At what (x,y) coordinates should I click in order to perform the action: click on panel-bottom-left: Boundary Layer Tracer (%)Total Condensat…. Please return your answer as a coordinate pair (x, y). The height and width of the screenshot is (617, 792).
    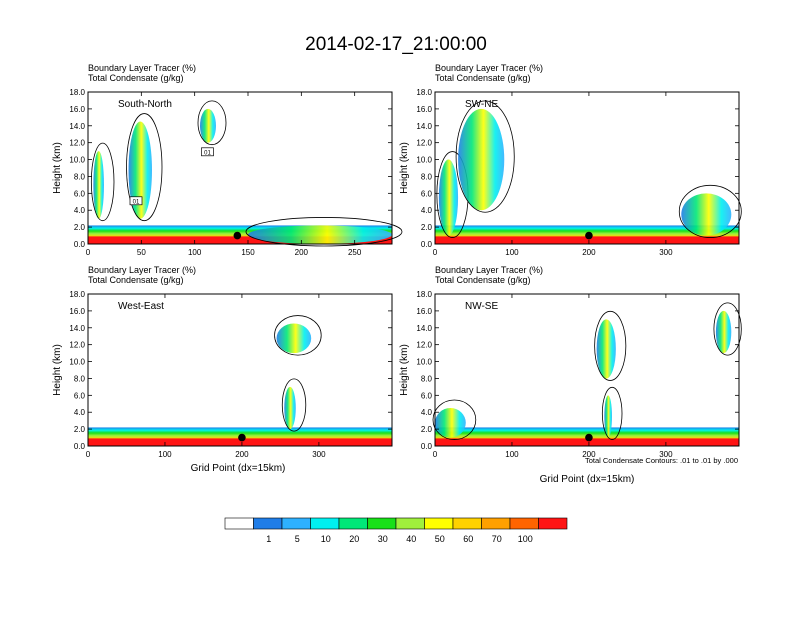
    Looking at the image, I should click on (222, 362).